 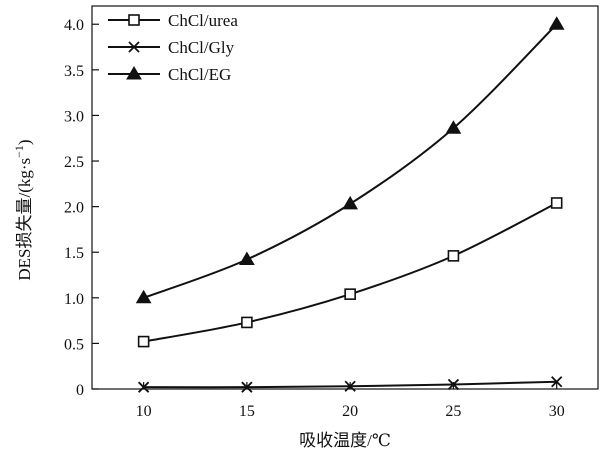 I want to click on legend-item: ChCl/urea, so click(x=173, y=20).